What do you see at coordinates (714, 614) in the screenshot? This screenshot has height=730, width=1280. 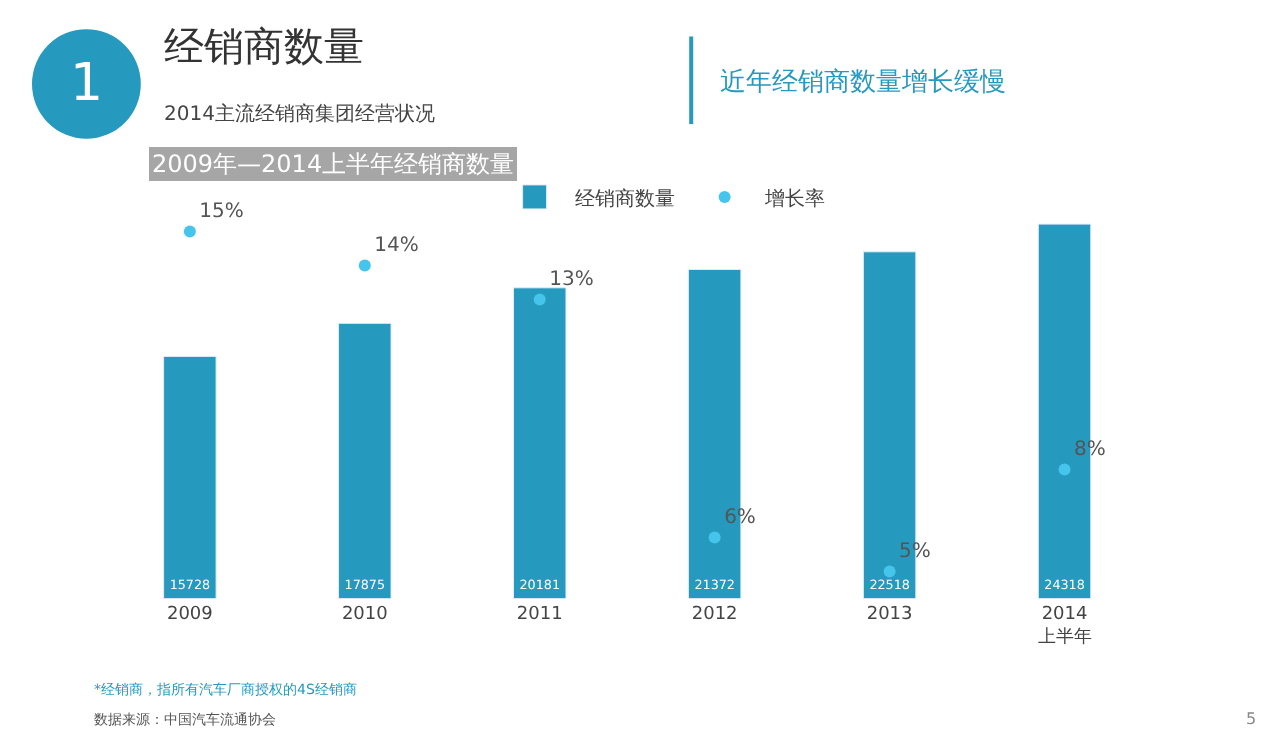 I see `x-tick-label: 2012` at bounding box center [714, 614].